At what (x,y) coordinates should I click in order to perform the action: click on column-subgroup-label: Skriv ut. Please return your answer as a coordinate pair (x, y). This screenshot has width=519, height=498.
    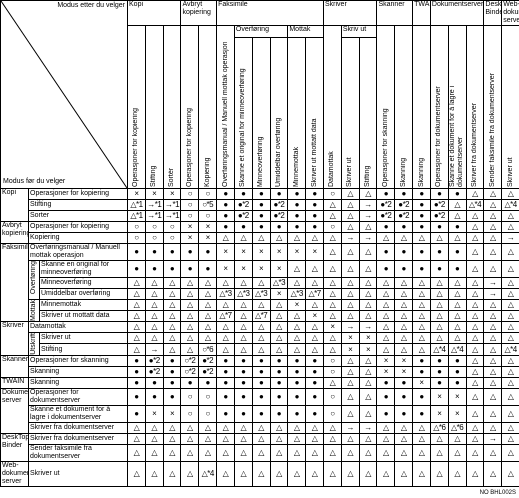
    Looking at the image, I should click on (359, 31).